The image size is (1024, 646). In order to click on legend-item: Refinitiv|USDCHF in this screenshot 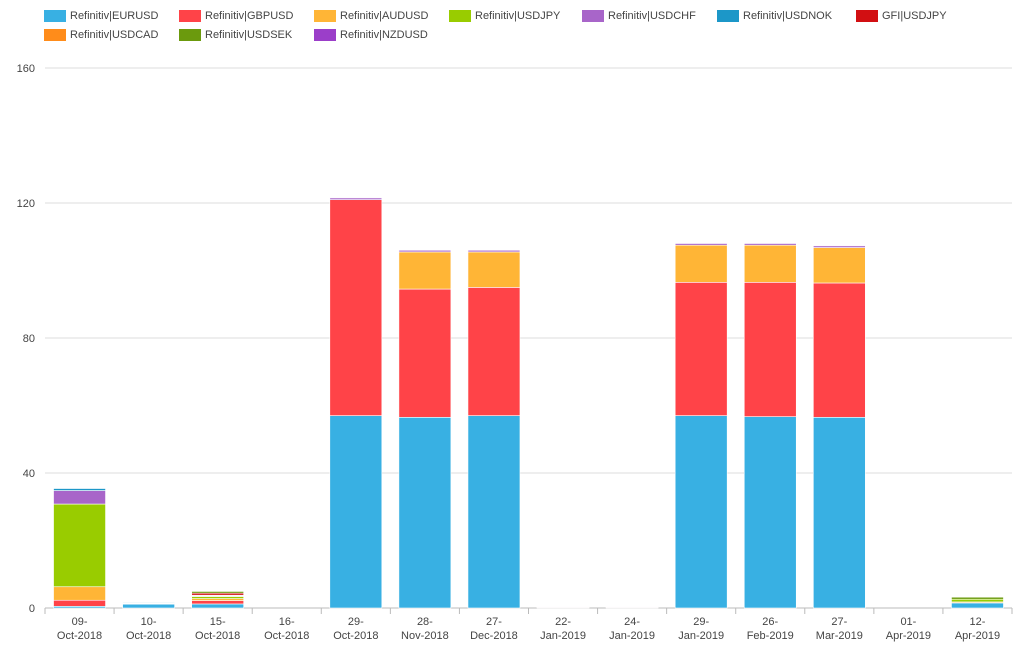, I will do `click(639, 16)`.